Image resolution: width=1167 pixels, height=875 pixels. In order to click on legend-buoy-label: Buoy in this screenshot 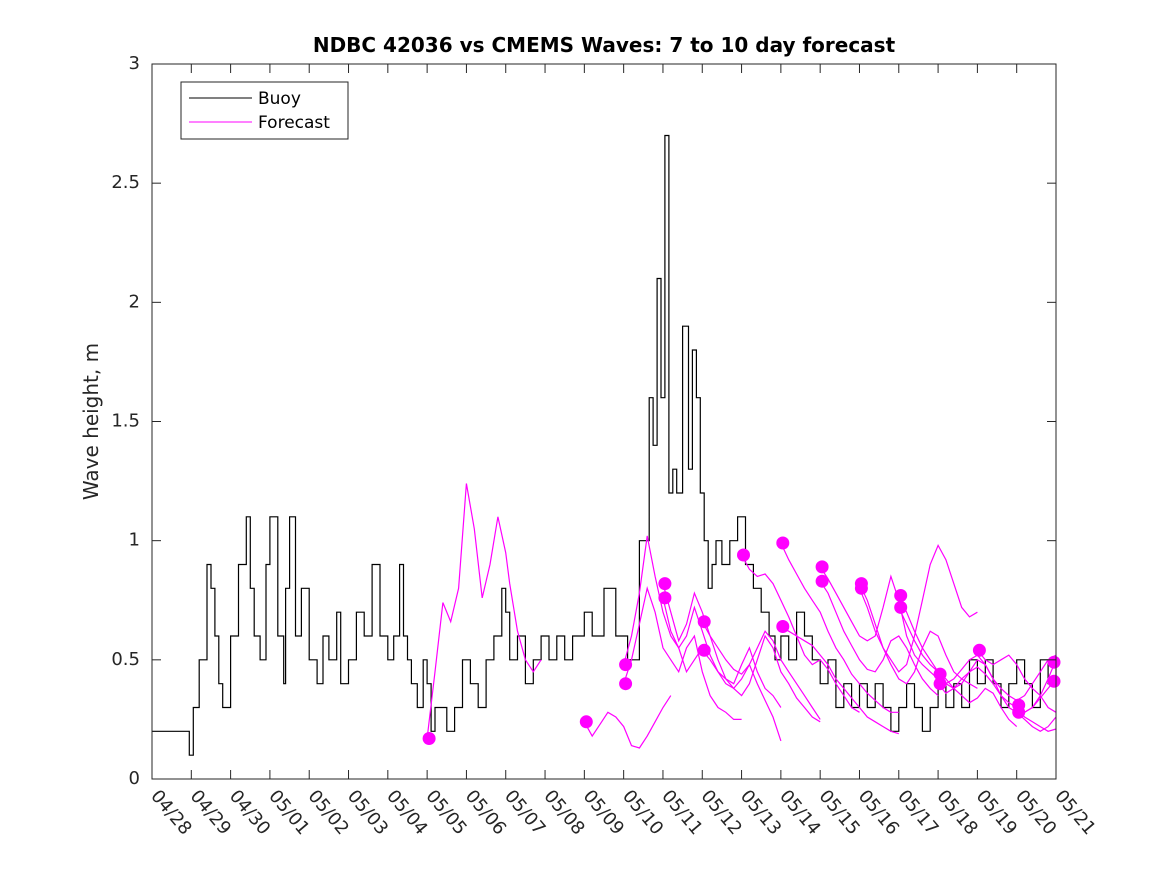, I will do `click(279, 99)`.